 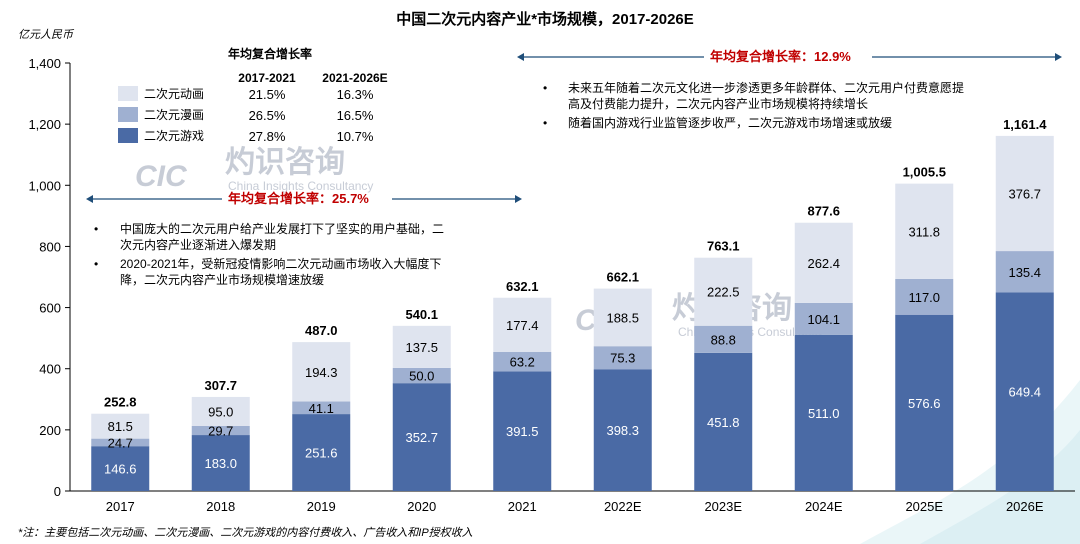 I want to click on segment-value-label: 194.3, so click(x=321, y=372).